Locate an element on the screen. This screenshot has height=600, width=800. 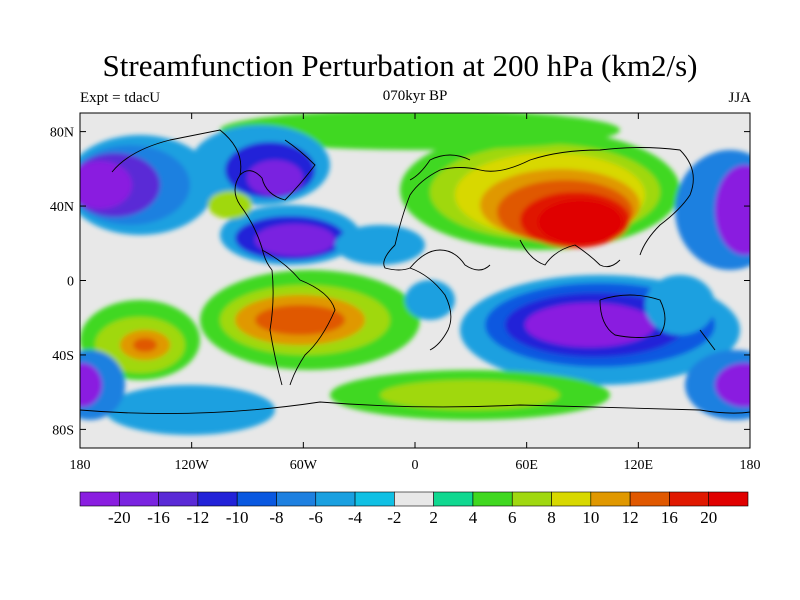
east-edge-low-core is located at coordinates (732, 385).